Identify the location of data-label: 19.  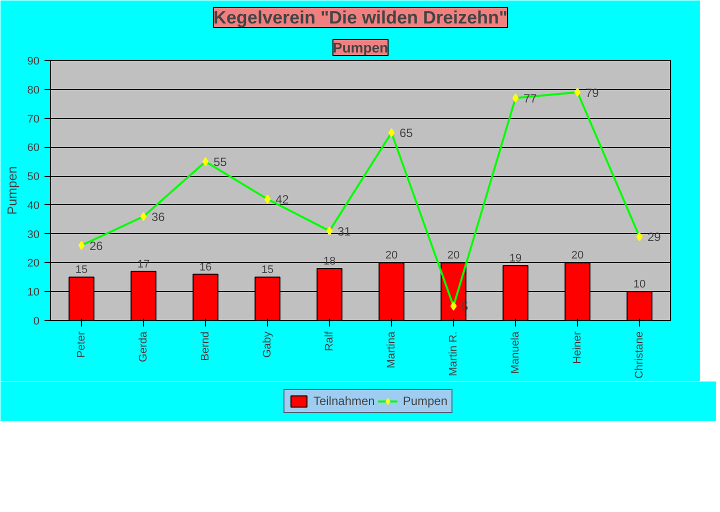
(515, 258).